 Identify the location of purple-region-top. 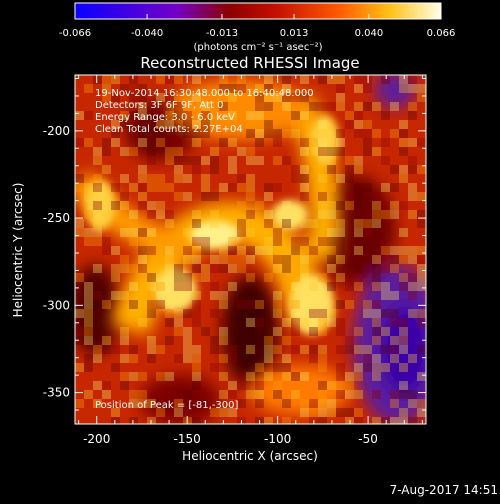
(395, 91).